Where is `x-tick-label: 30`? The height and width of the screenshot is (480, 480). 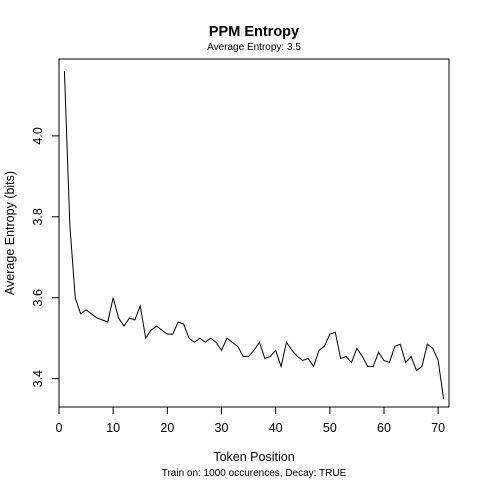
x-tick-label: 30 is located at coordinates (222, 428).